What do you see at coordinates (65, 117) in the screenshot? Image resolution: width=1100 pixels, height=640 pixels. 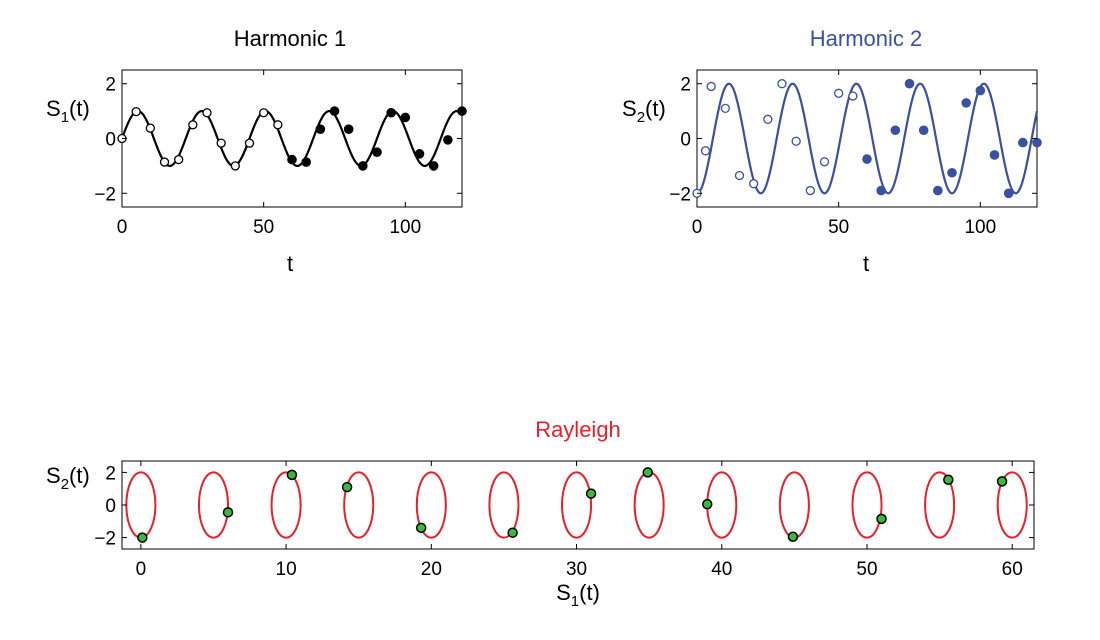 I see `ylabel-sub: 1` at bounding box center [65, 117].